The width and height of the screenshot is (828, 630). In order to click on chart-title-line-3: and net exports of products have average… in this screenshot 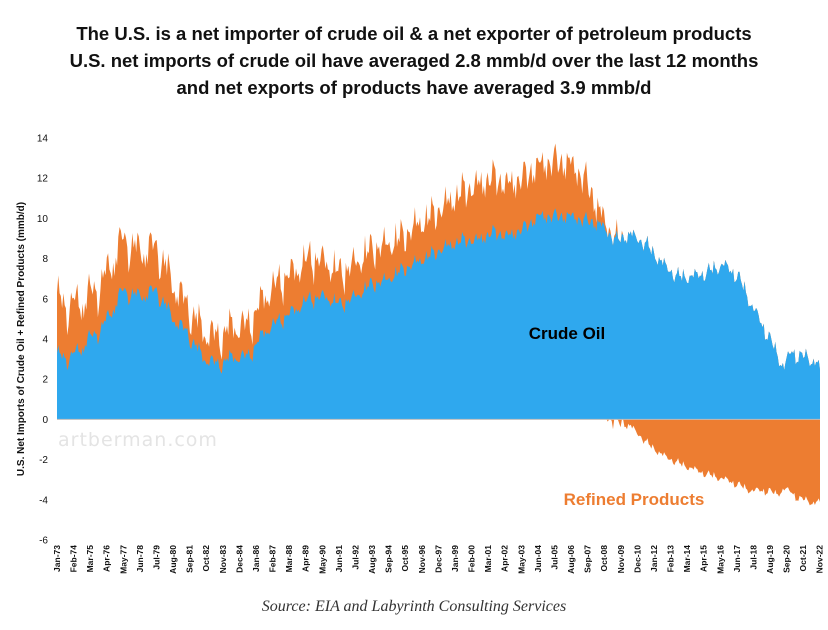, I will do `click(414, 87)`.